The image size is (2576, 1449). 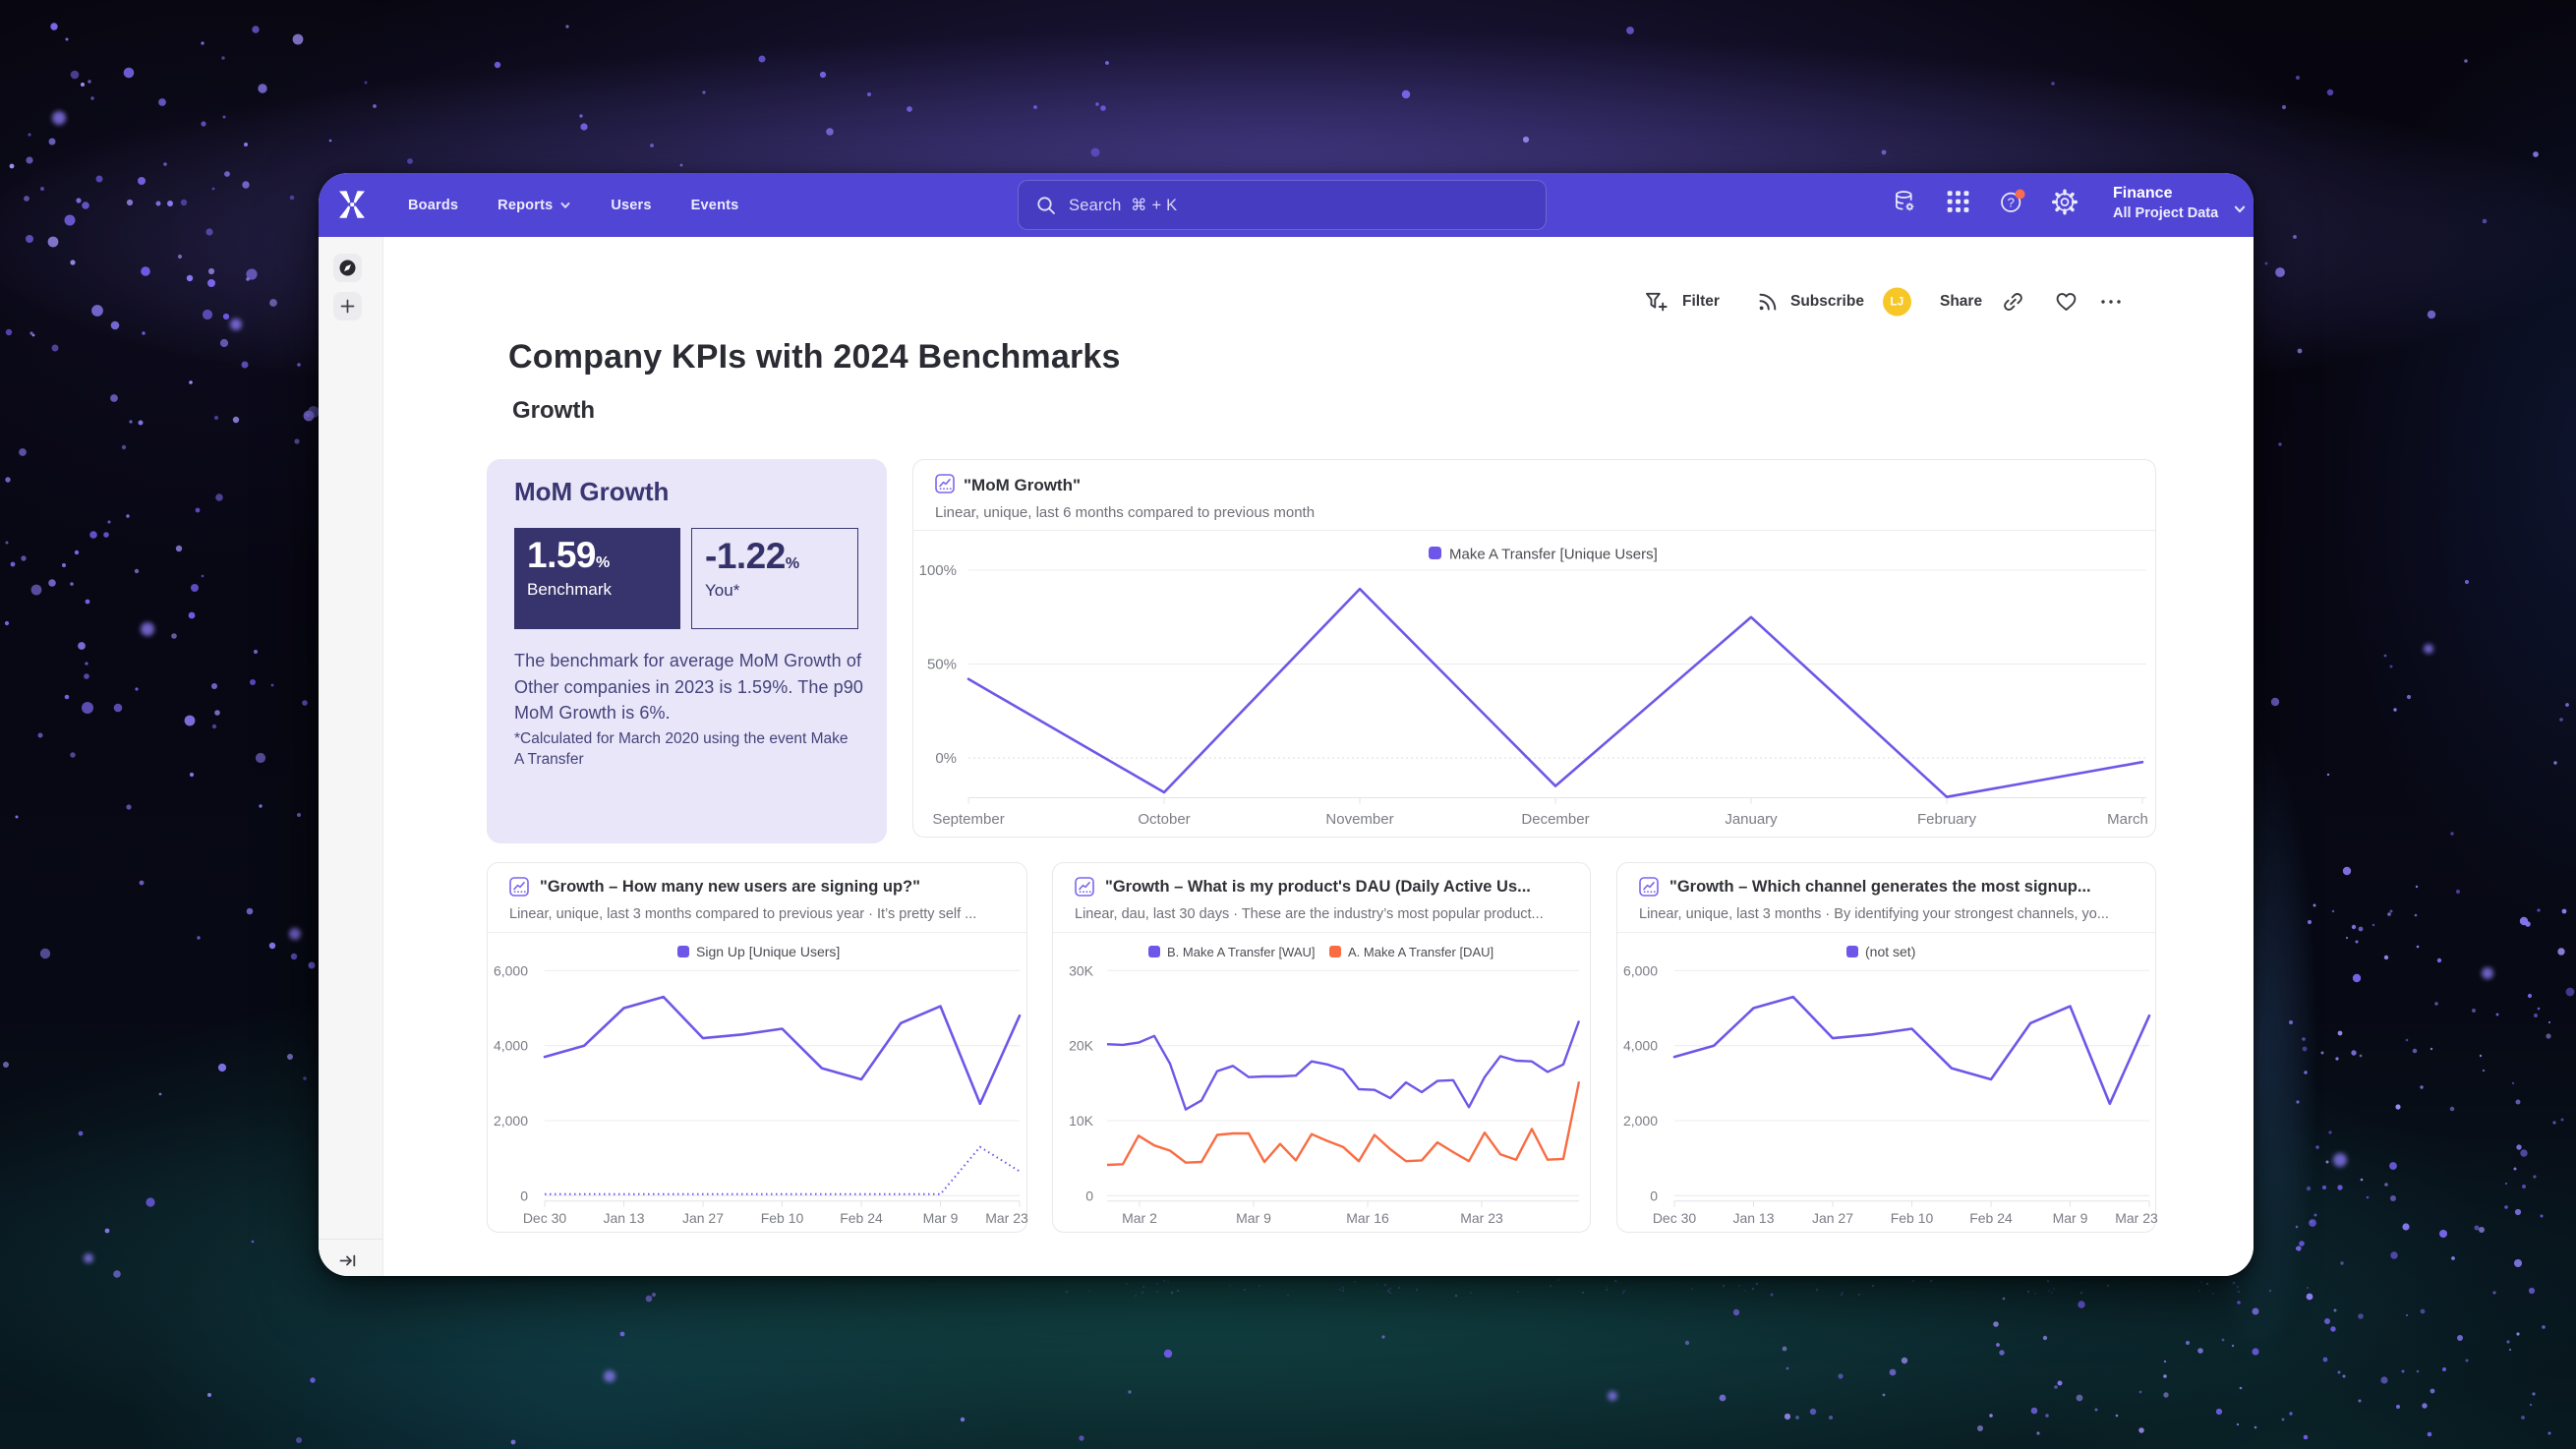 What do you see at coordinates (946, 758) in the screenshot?
I see `svg-text: 0%` at bounding box center [946, 758].